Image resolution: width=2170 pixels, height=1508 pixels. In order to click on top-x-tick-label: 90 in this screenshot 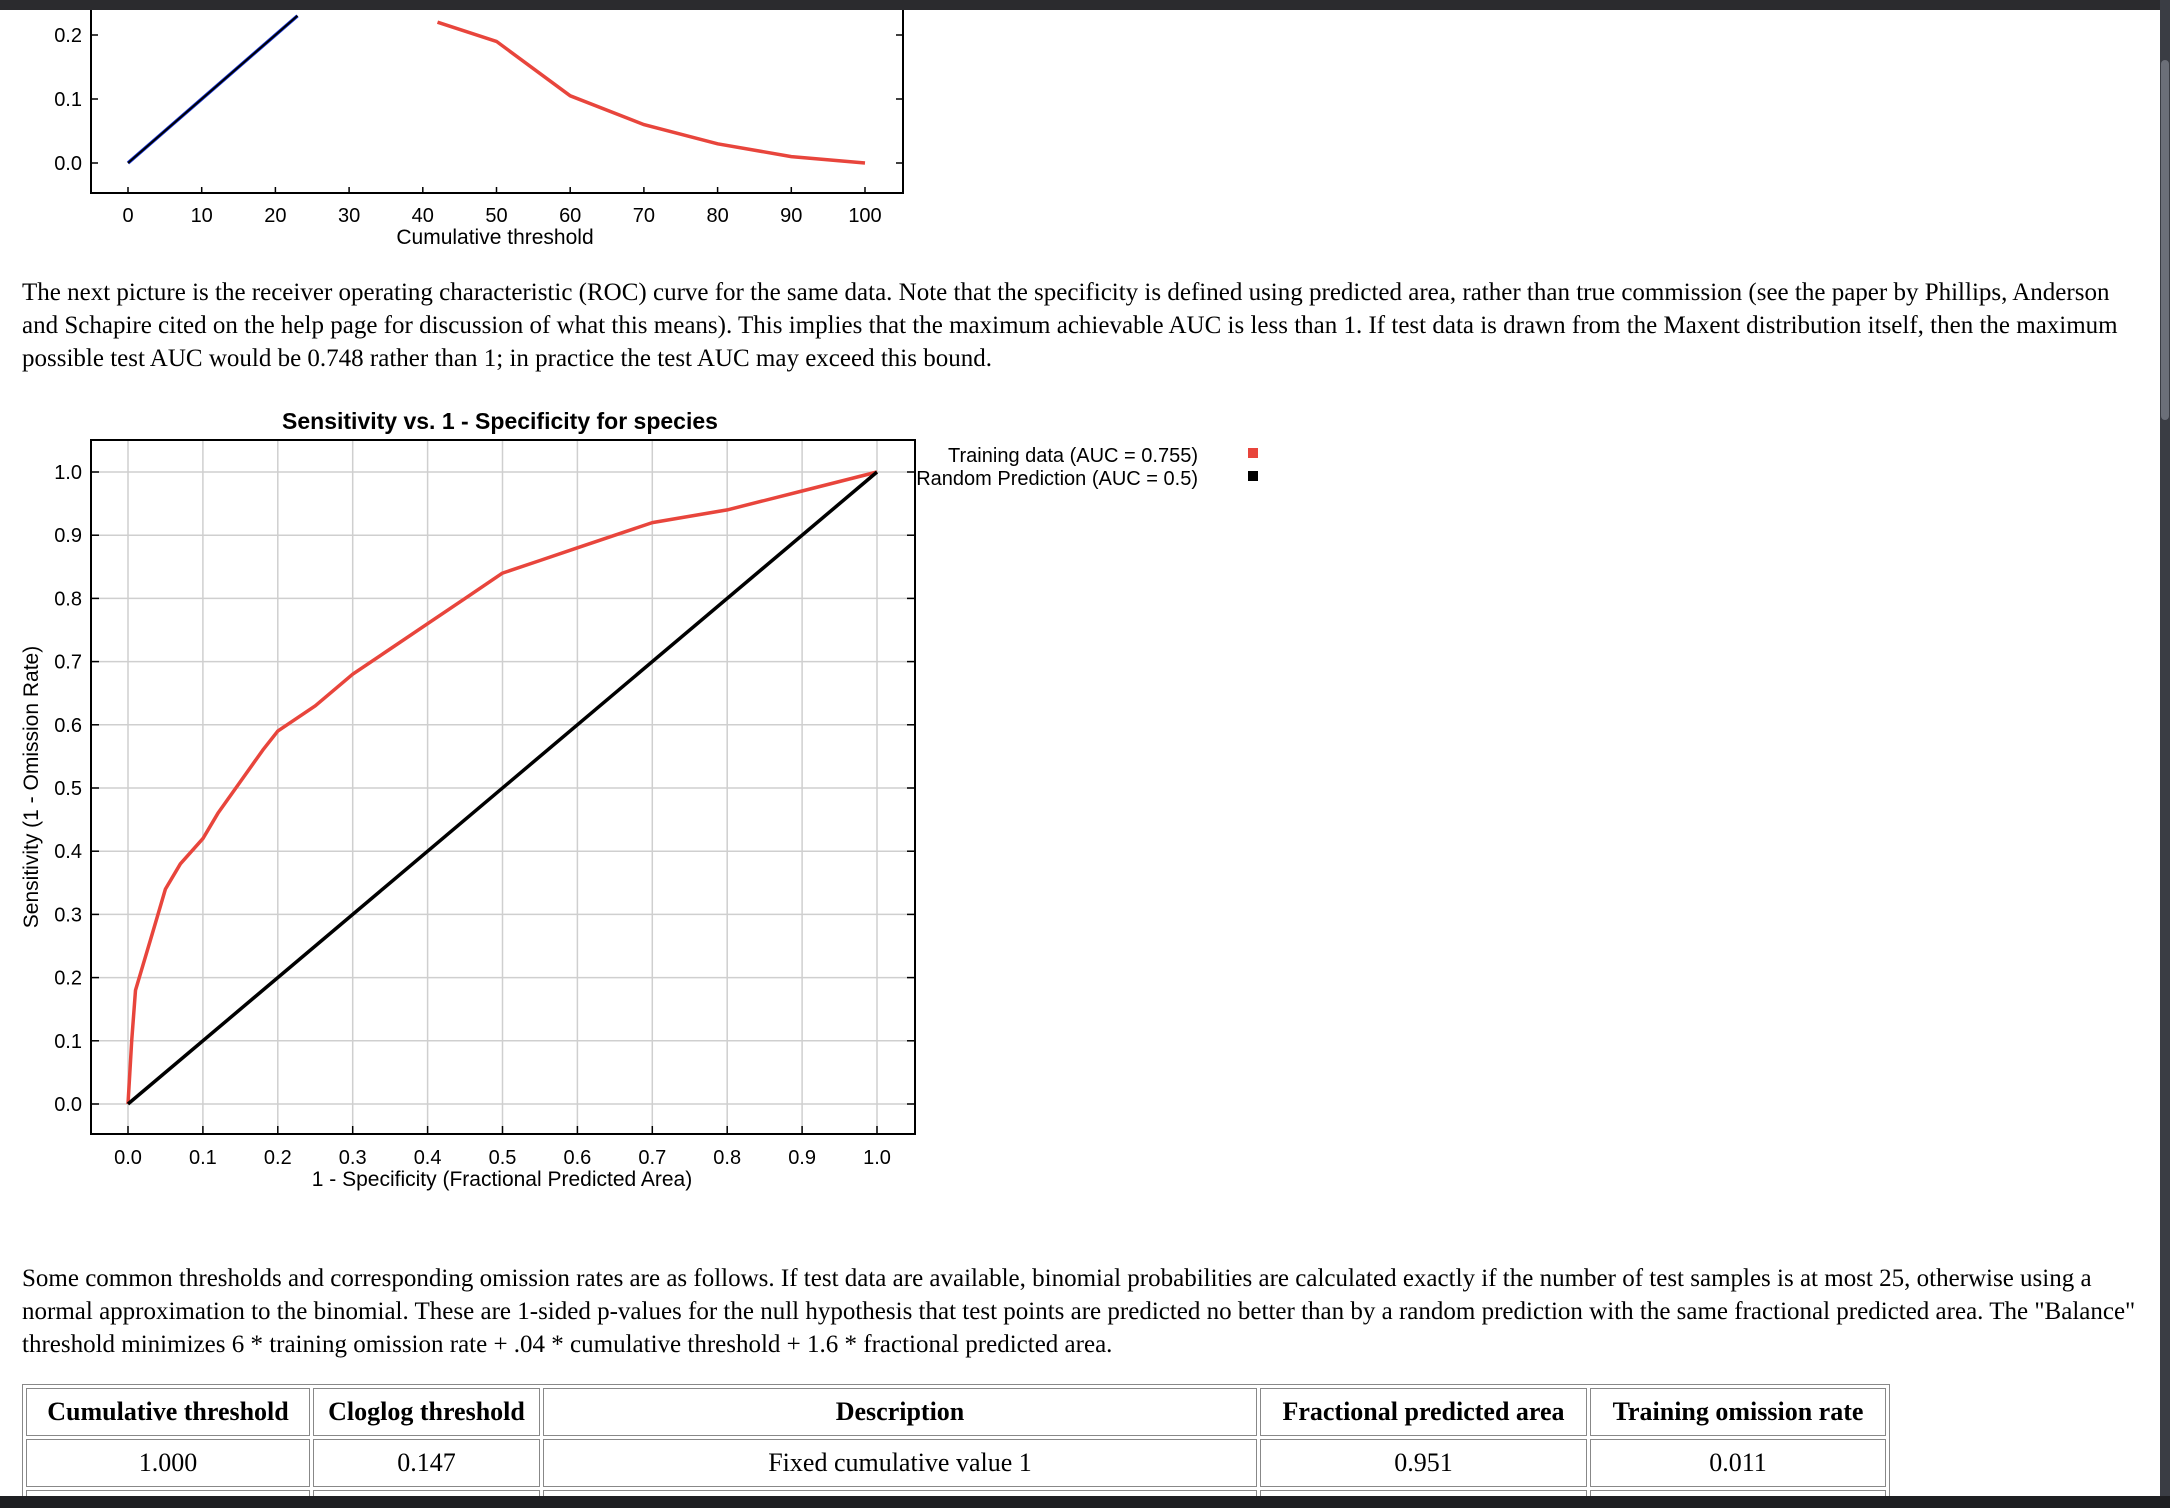, I will do `click(791, 216)`.